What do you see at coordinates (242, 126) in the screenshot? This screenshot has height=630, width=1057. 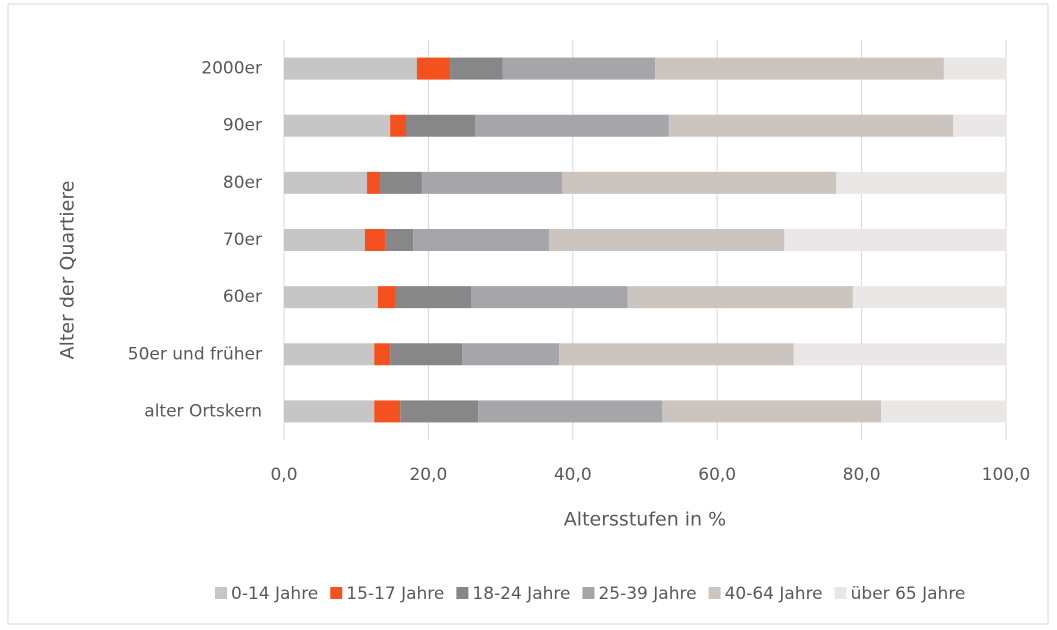 I see `y-tick-label: 90er` at bounding box center [242, 126].